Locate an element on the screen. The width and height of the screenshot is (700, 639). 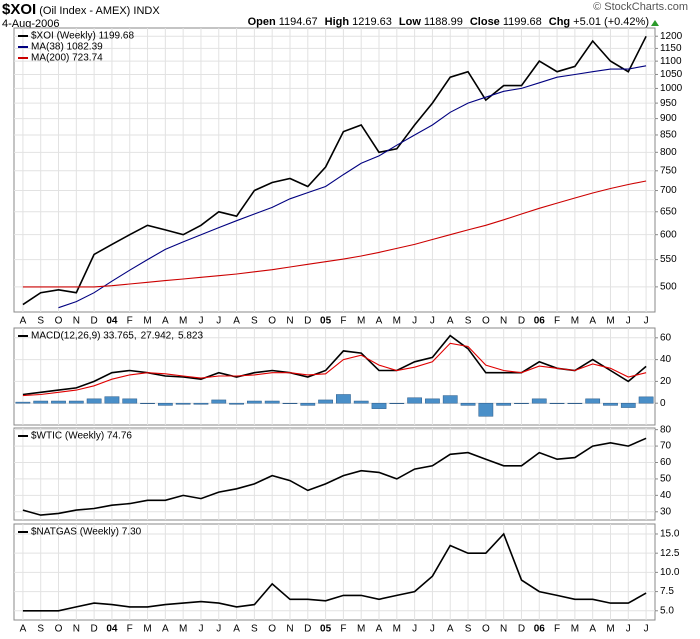
stat-value: 1219.63 is located at coordinates (372, 22).